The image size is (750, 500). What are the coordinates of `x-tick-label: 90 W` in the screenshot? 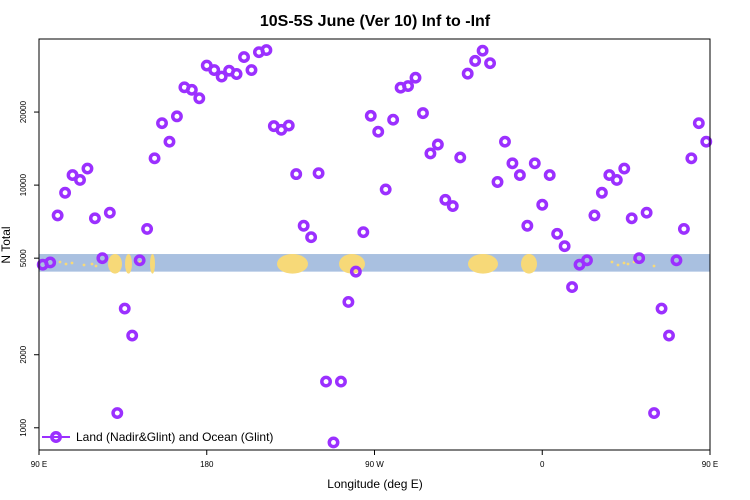 It's located at (374, 464).